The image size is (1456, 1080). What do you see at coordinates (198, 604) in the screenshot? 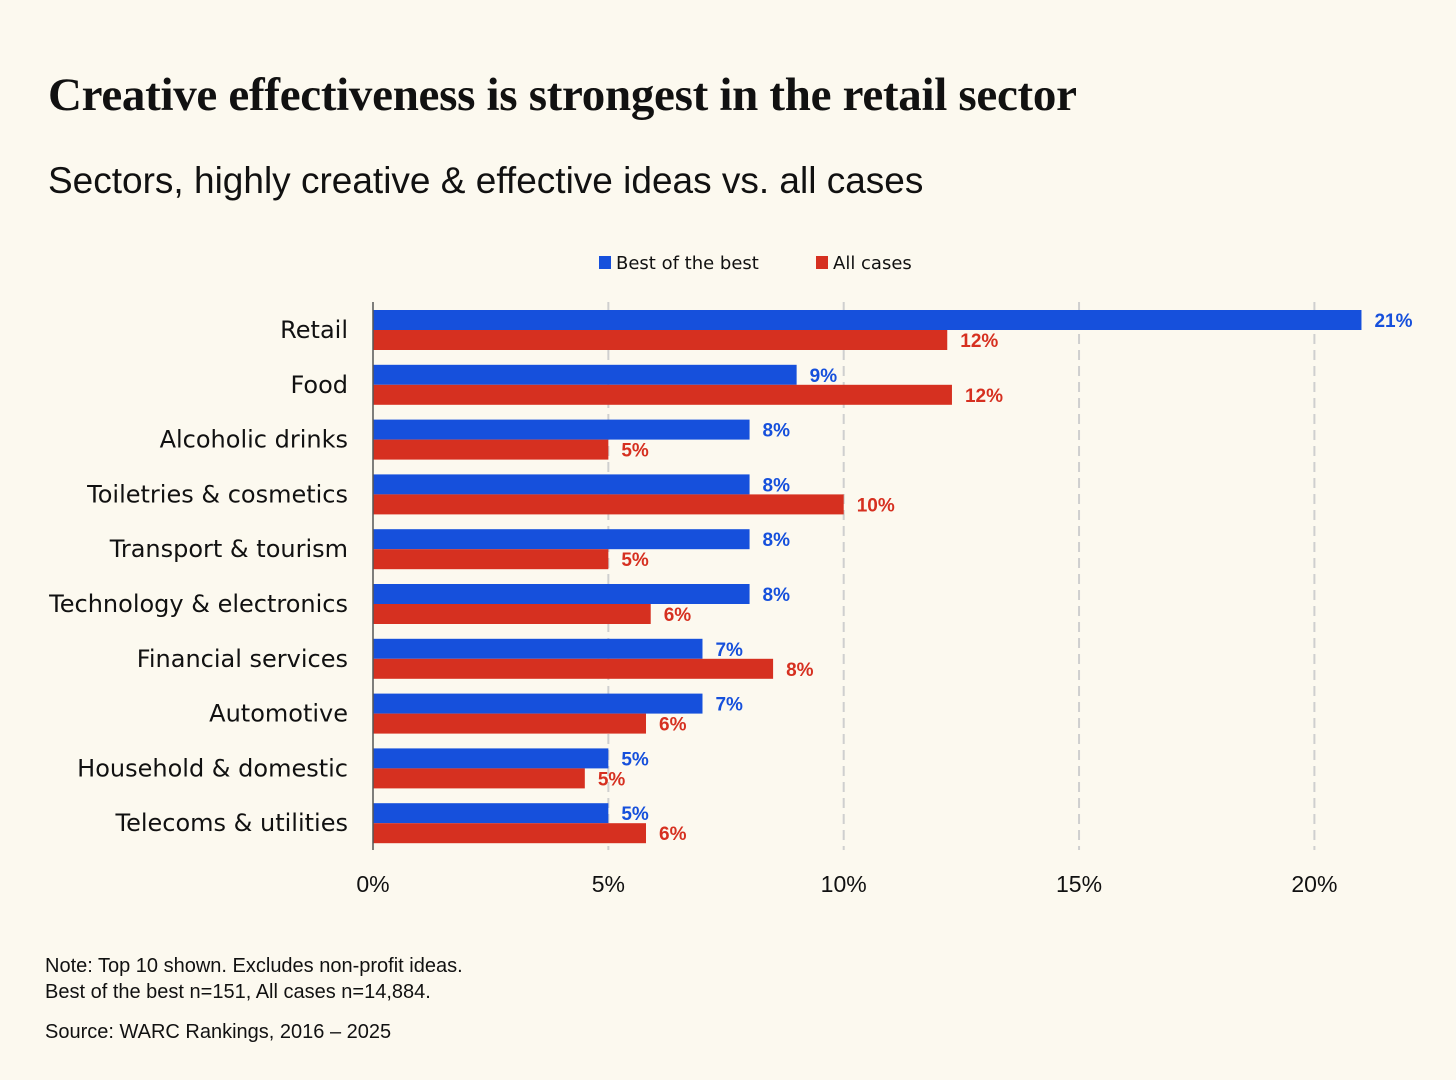
I see `category-label: Technology & electronics` at bounding box center [198, 604].